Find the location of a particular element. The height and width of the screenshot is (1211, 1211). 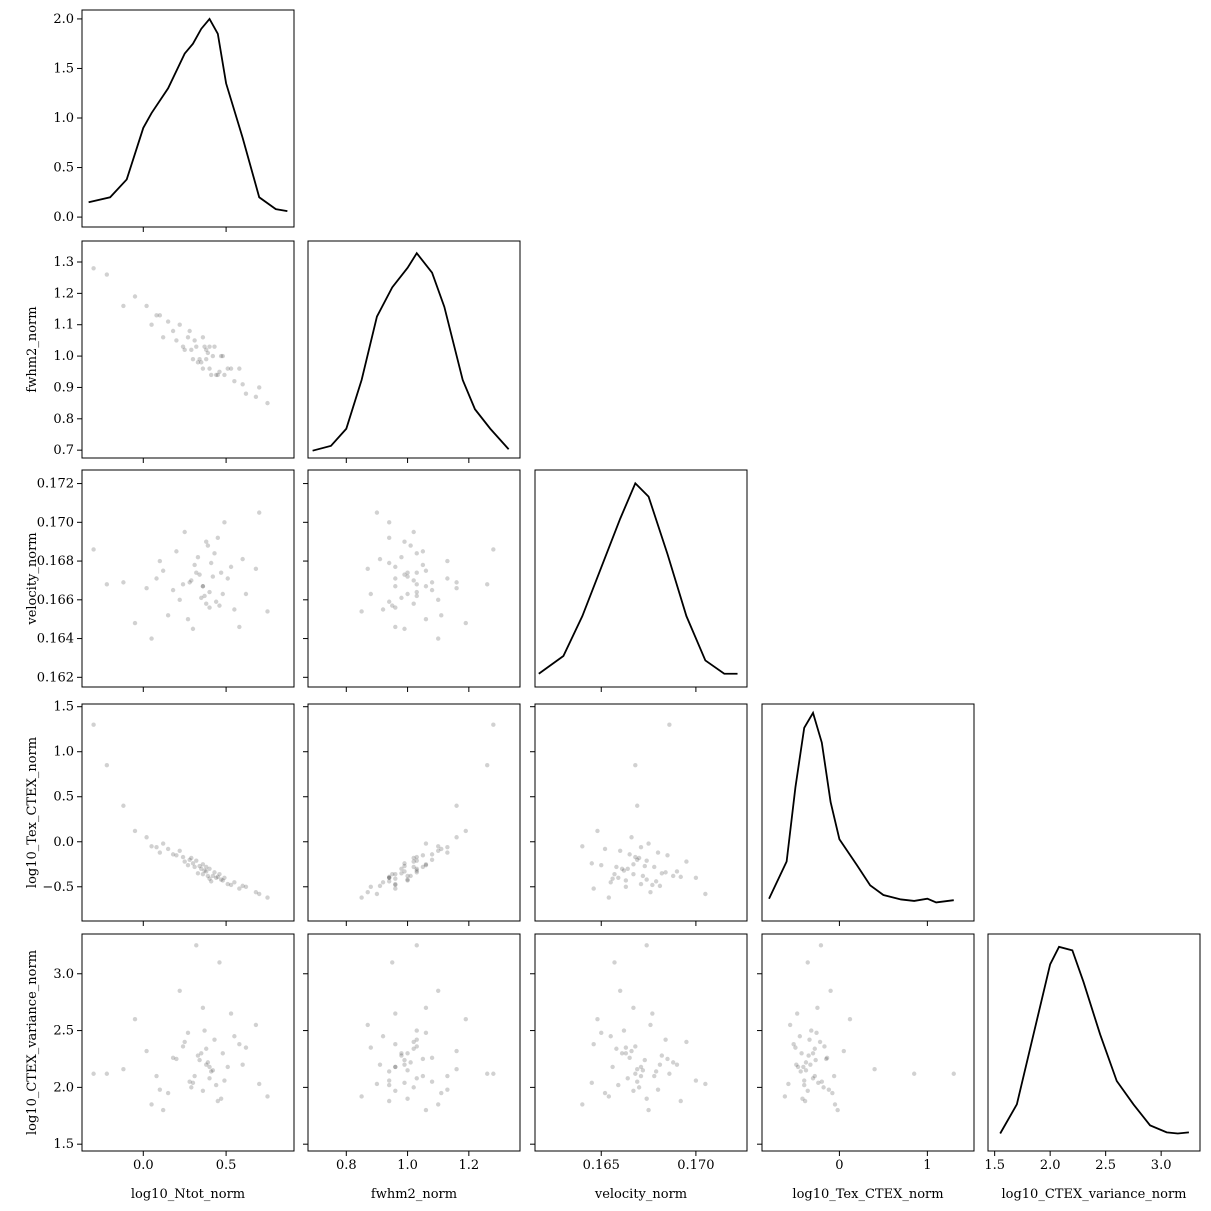

x-tick-label: 0 is located at coordinates (839, 1165).